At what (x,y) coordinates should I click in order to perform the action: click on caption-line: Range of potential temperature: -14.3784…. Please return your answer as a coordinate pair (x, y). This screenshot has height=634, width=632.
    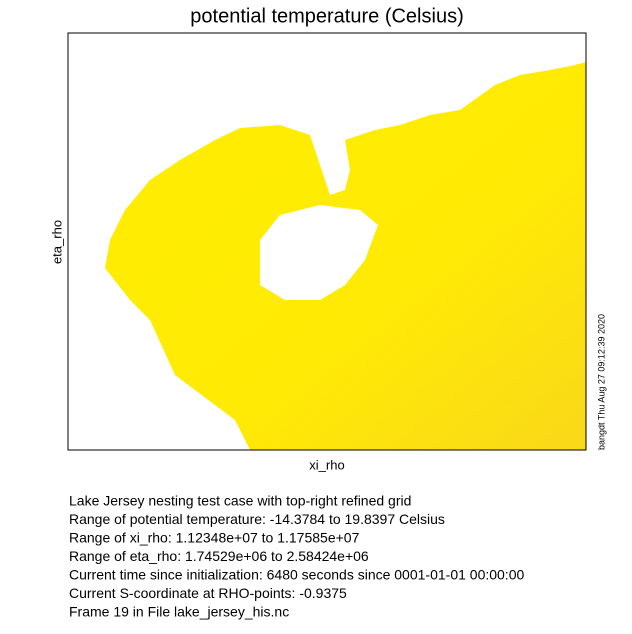
    Looking at the image, I should click on (257, 519).